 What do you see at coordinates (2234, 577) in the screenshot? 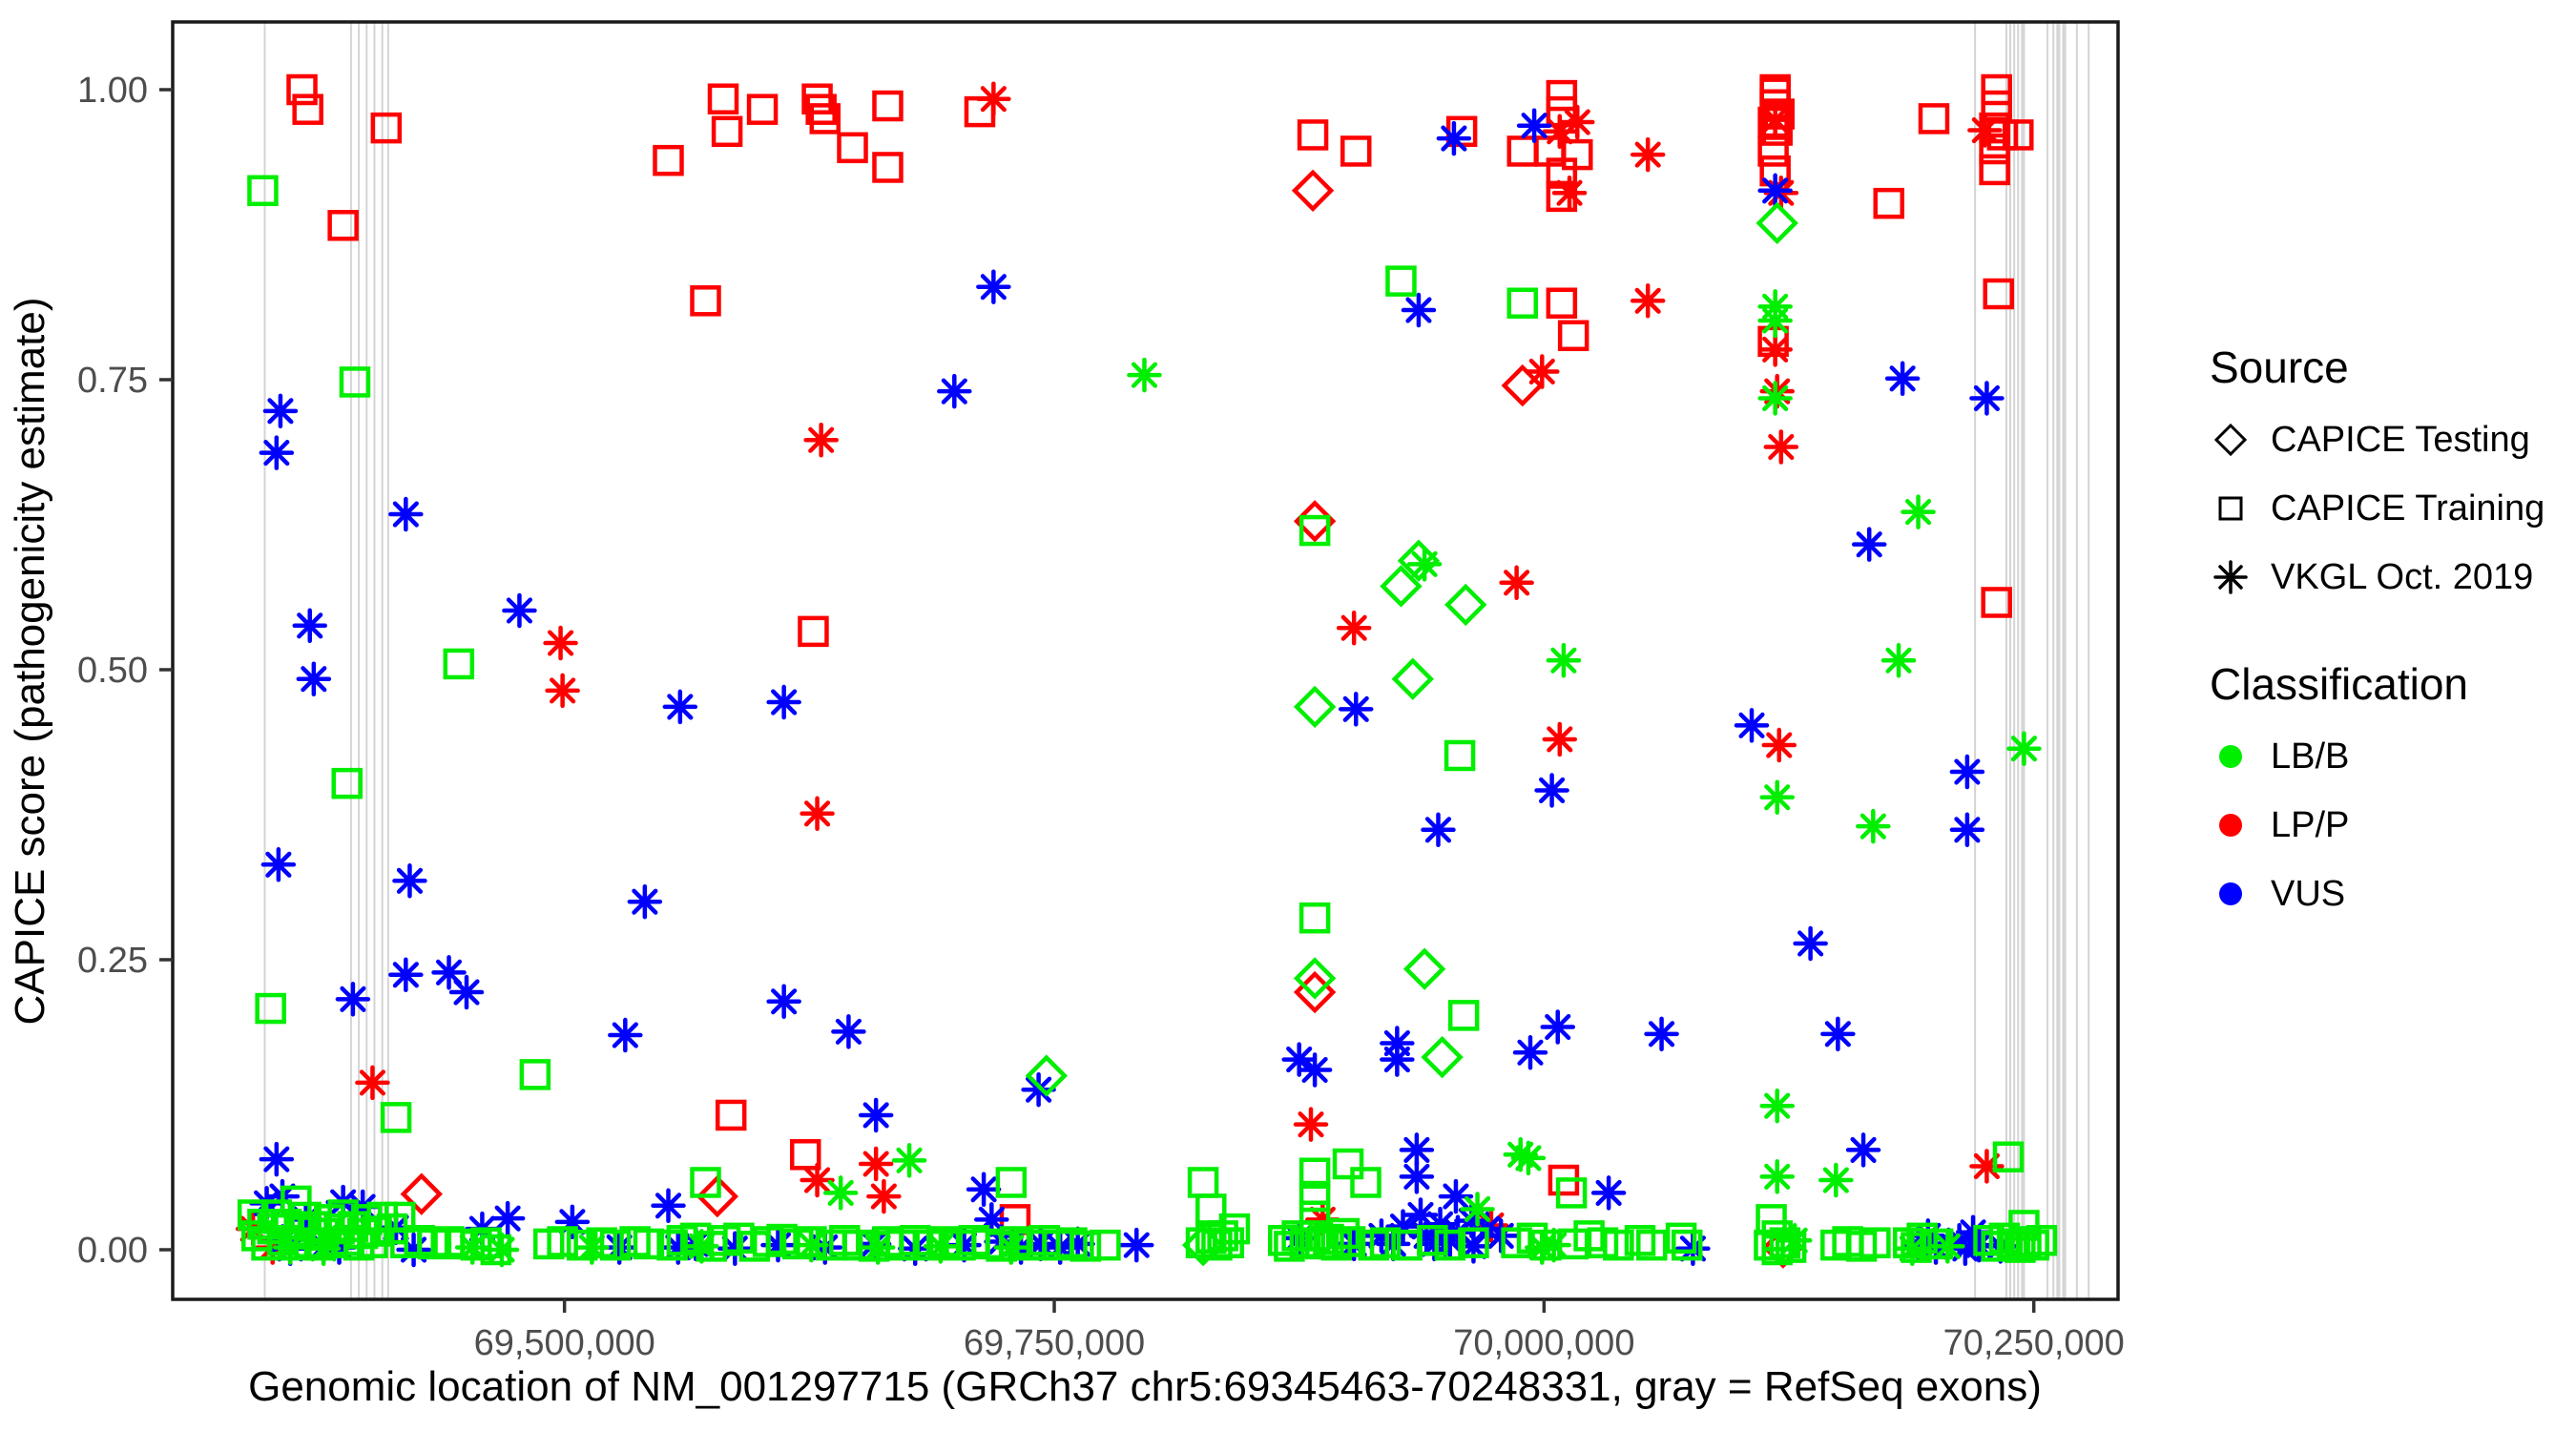
I see `asterisk-icon` at bounding box center [2234, 577].